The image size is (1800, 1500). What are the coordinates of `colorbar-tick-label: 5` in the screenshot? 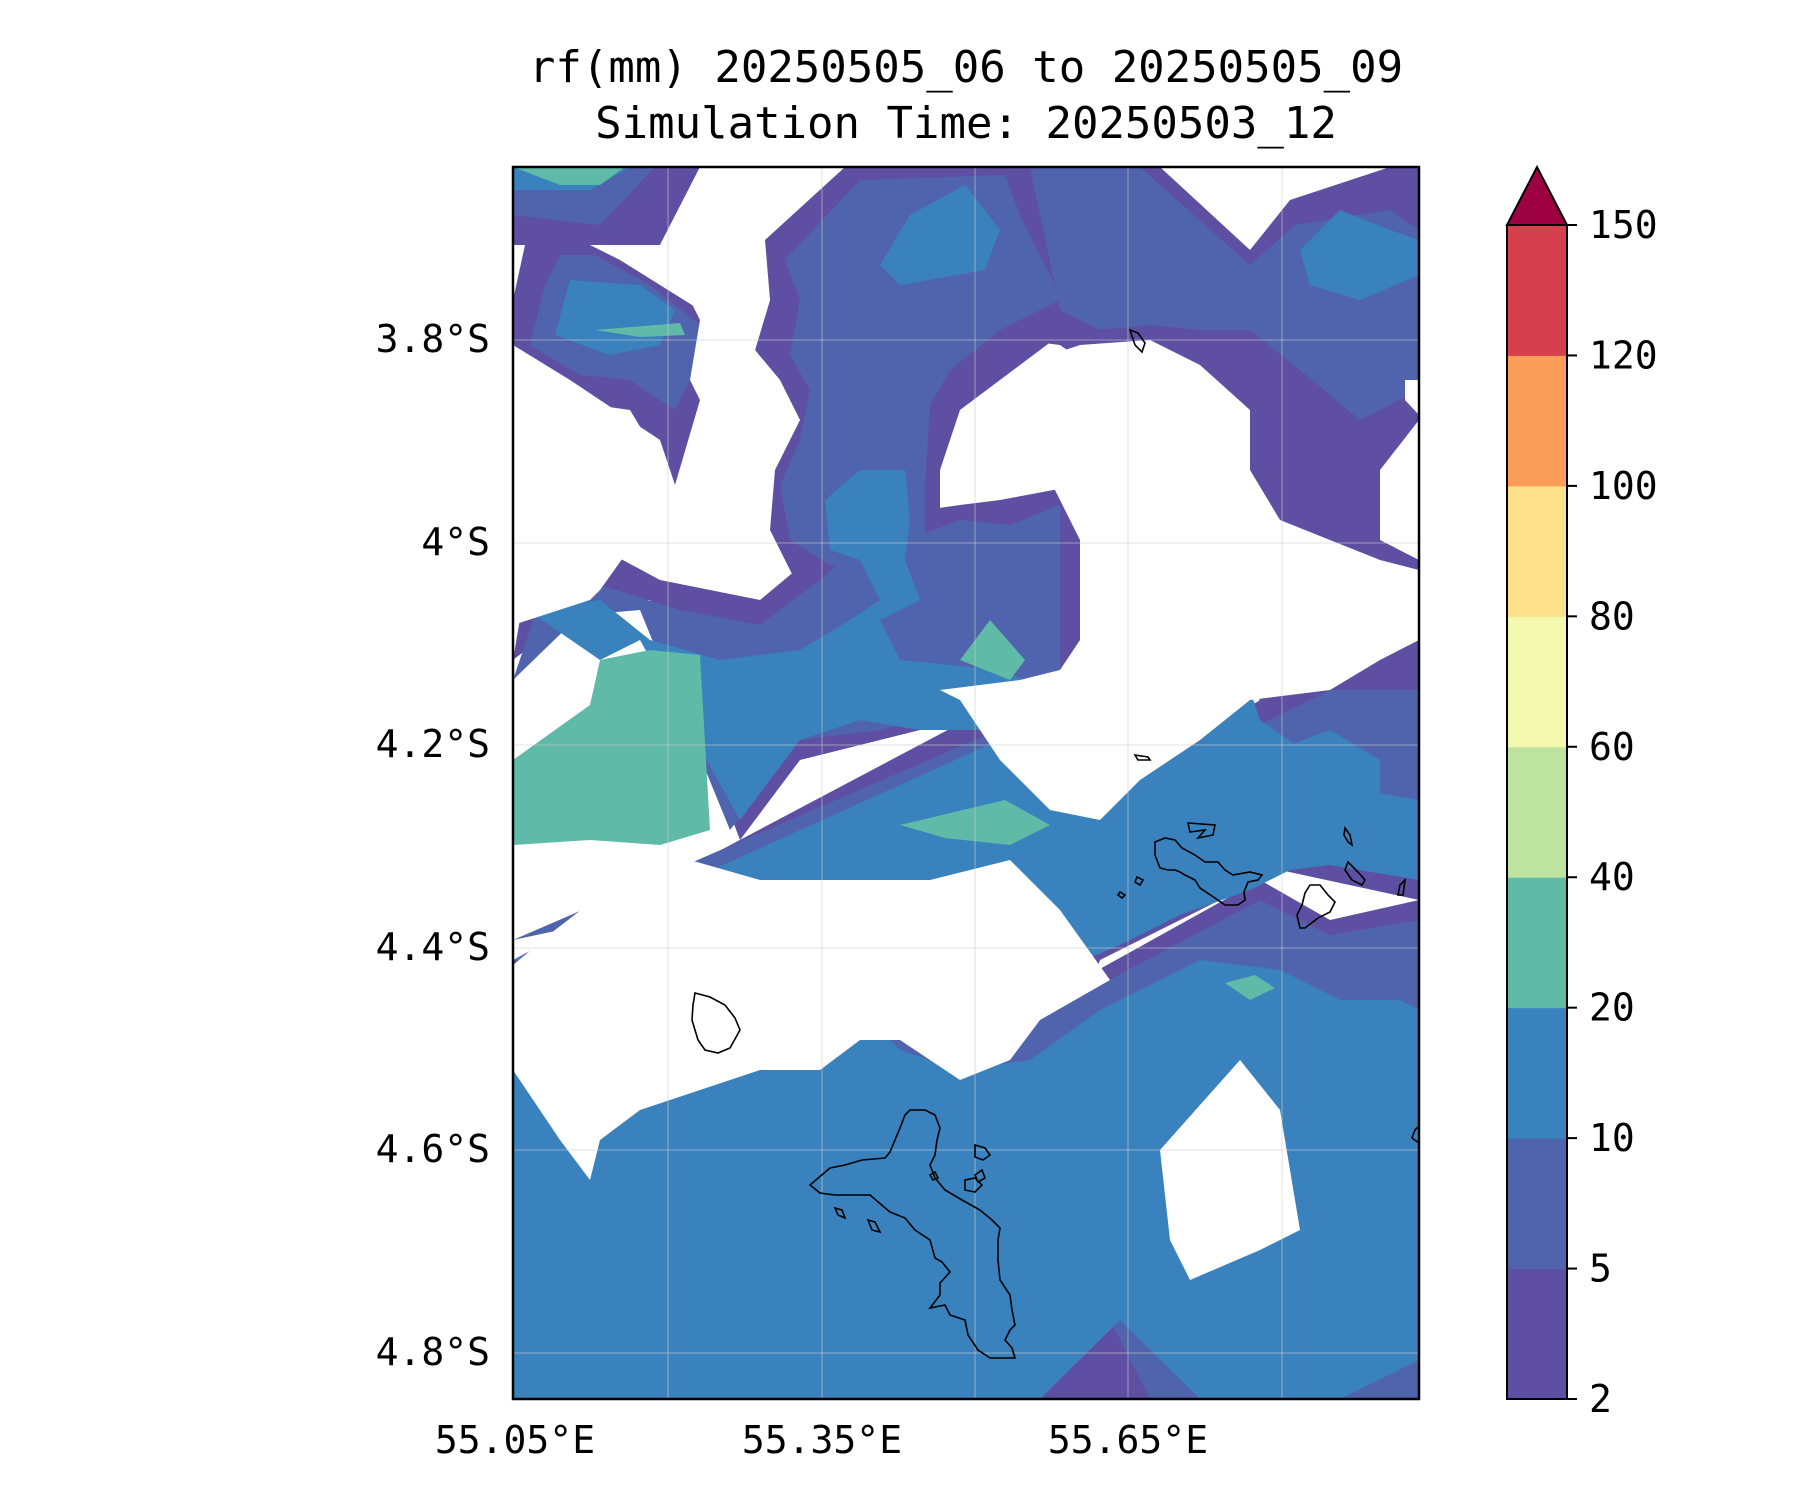 It's located at (1600, 1269).